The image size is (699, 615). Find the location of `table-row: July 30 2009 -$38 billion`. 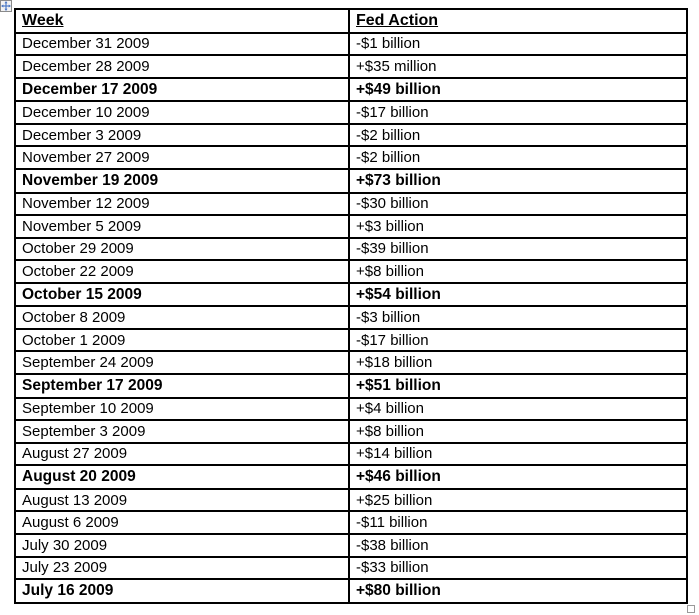

table-row: July 30 2009 -$38 billion is located at coordinates (351, 545).